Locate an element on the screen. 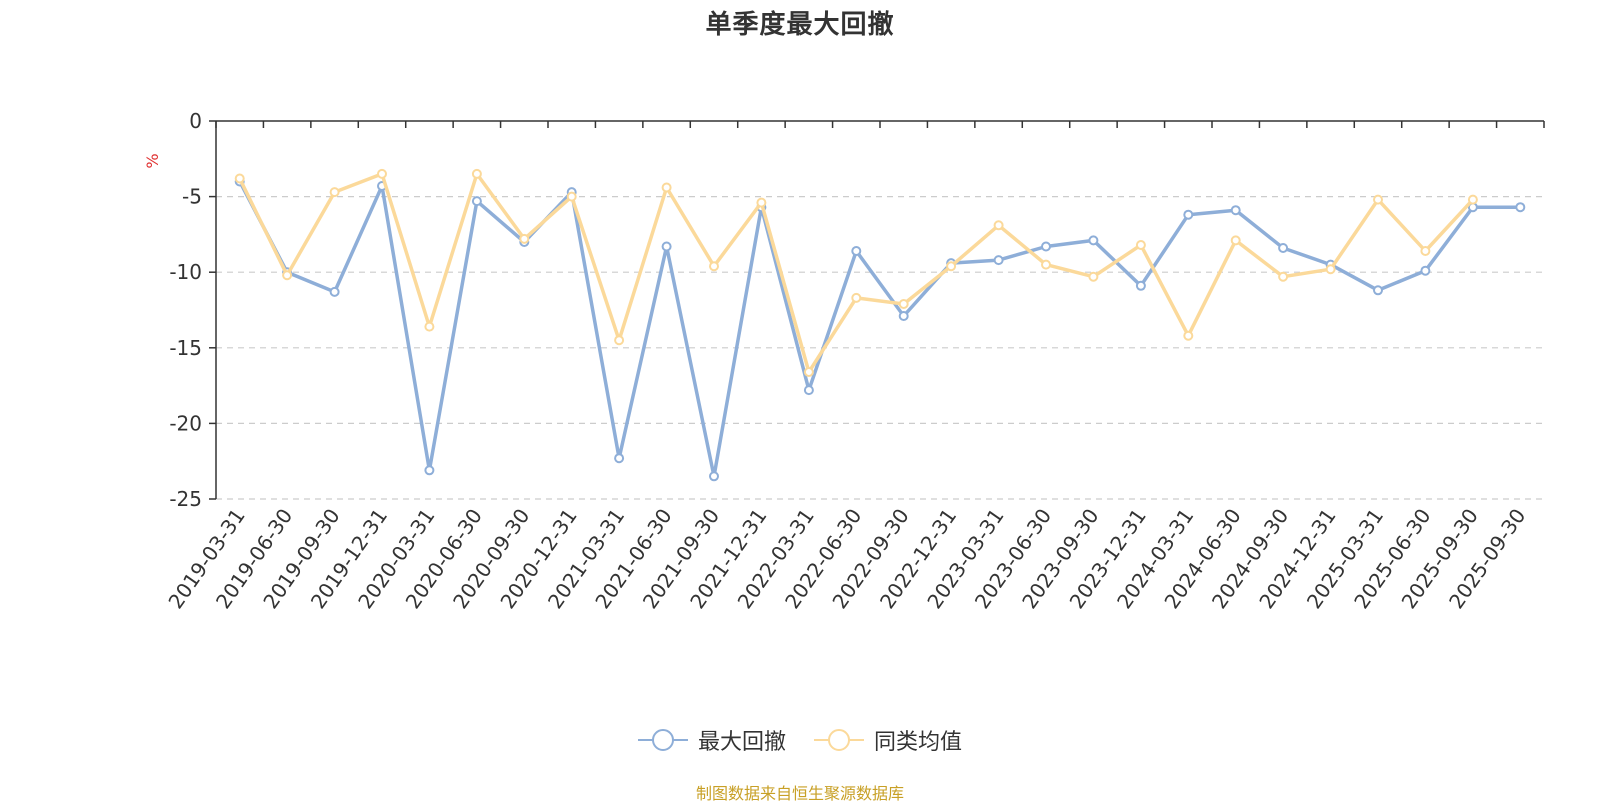 Image resolution: width=1600 pixels, height=804 pixels. legend-marker-peer-average-icon is located at coordinates (839, 740).